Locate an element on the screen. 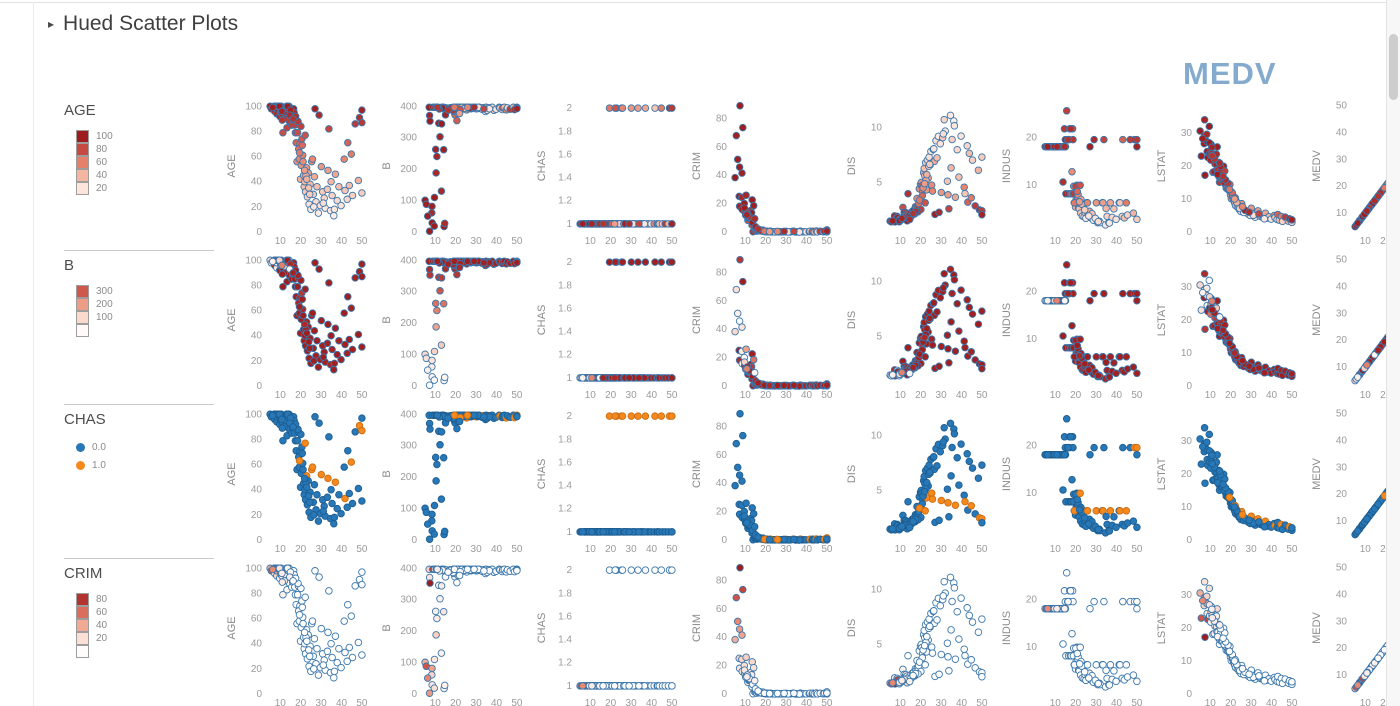 The height and width of the screenshot is (706, 1400). section-header: ▸ Hued Scatter Plots is located at coordinates (143, 24).